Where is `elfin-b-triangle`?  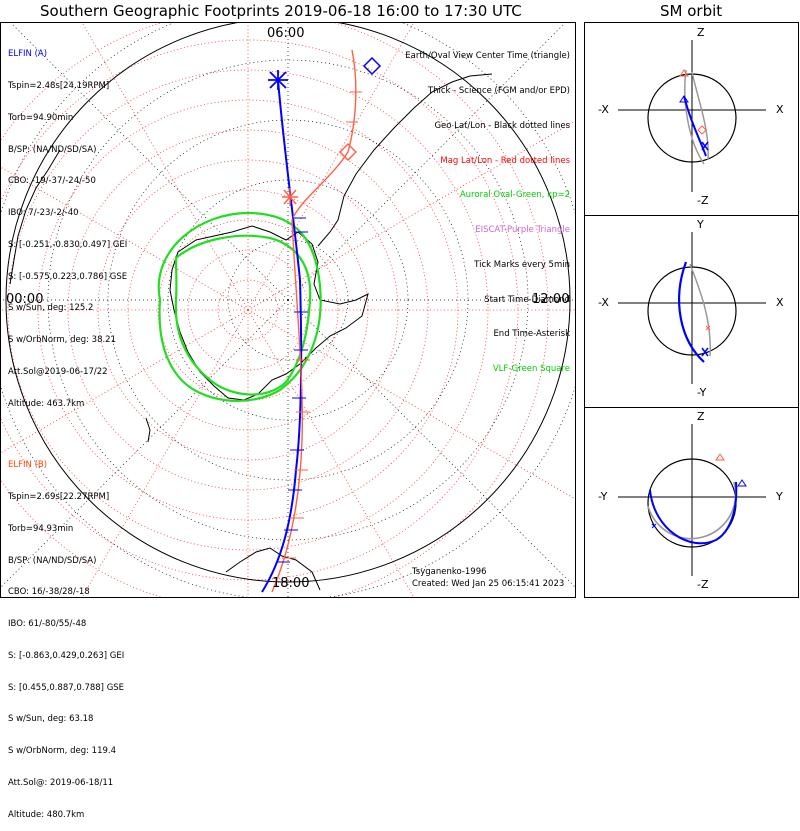 elfin-b-triangle is located at coordinates (720, 457).